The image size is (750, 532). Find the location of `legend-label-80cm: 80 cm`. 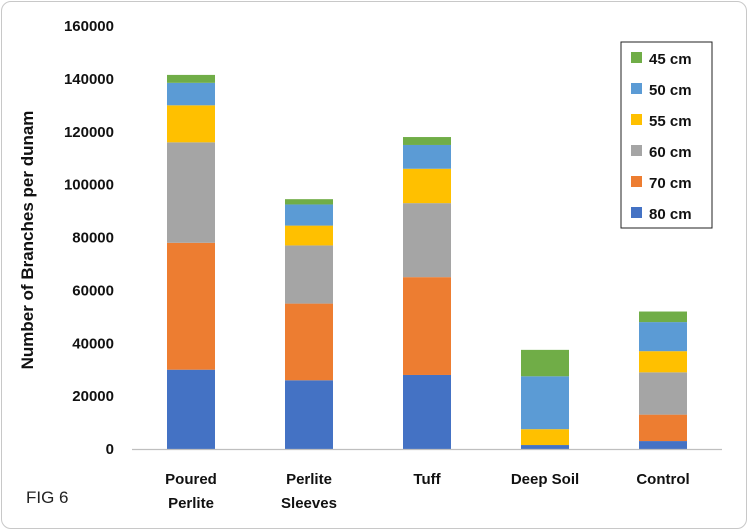

legend-label-80cm: 80 cm is located at coordinates (670, 214).